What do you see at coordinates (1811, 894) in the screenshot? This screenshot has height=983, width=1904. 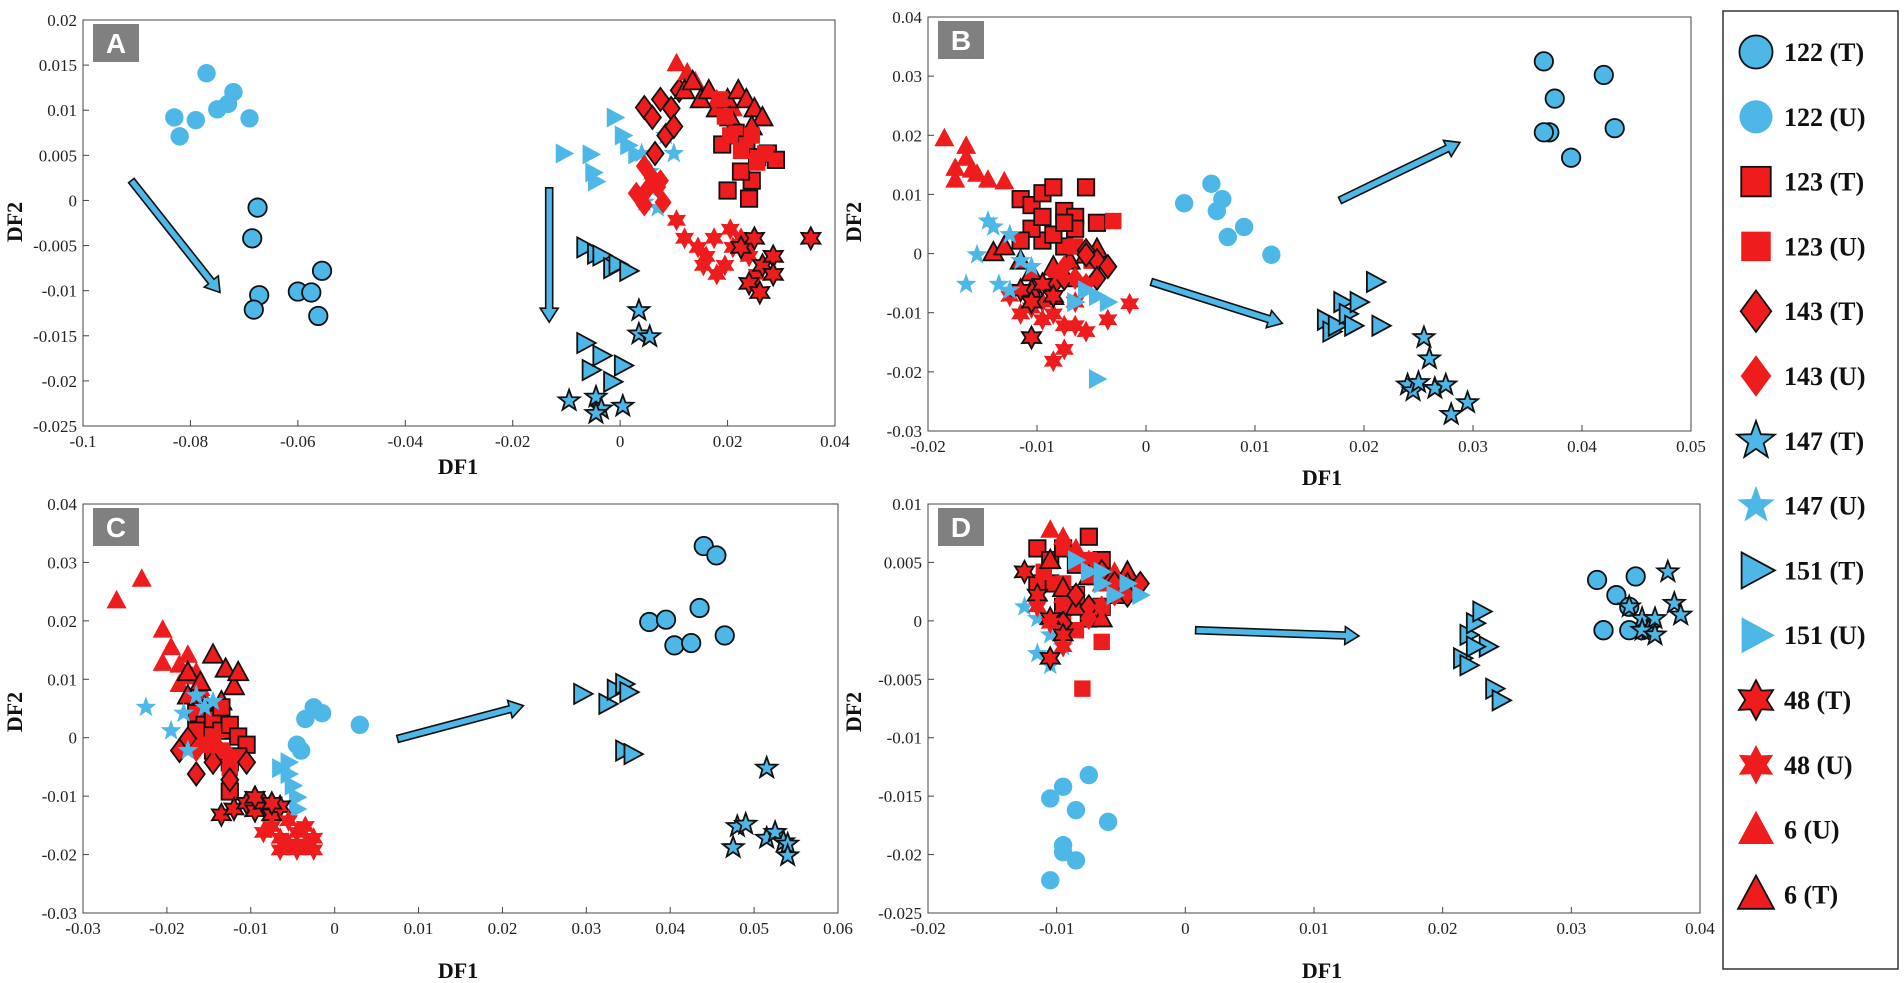 I see `legend-label: 6 (T)` at bounding box center [1811, 894].